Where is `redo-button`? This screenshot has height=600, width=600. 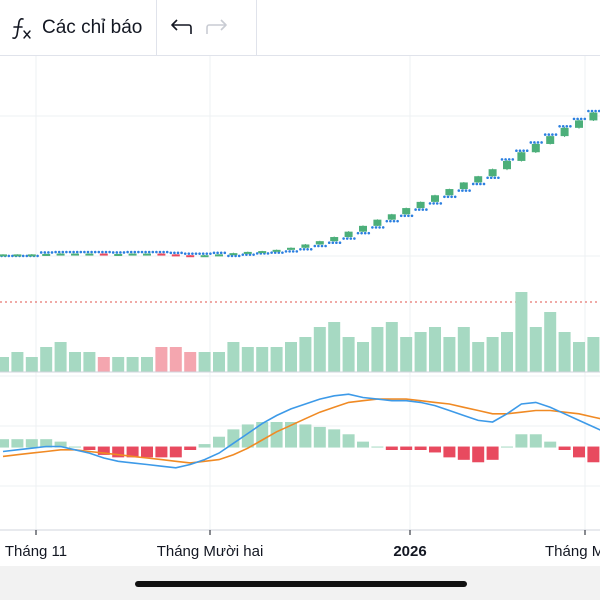 redo-button is located at coordinates (217, 27).